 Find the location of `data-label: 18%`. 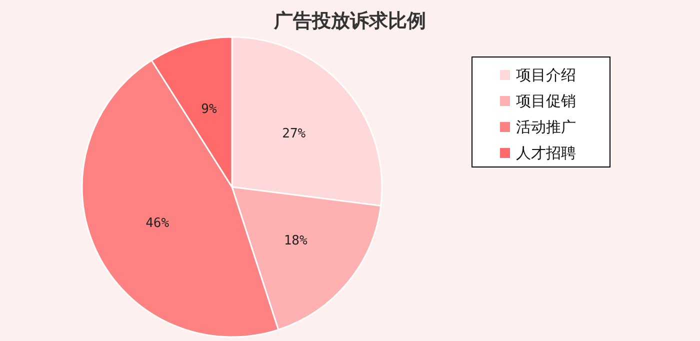

data-label: 18% is located at coordinates (296, 241).